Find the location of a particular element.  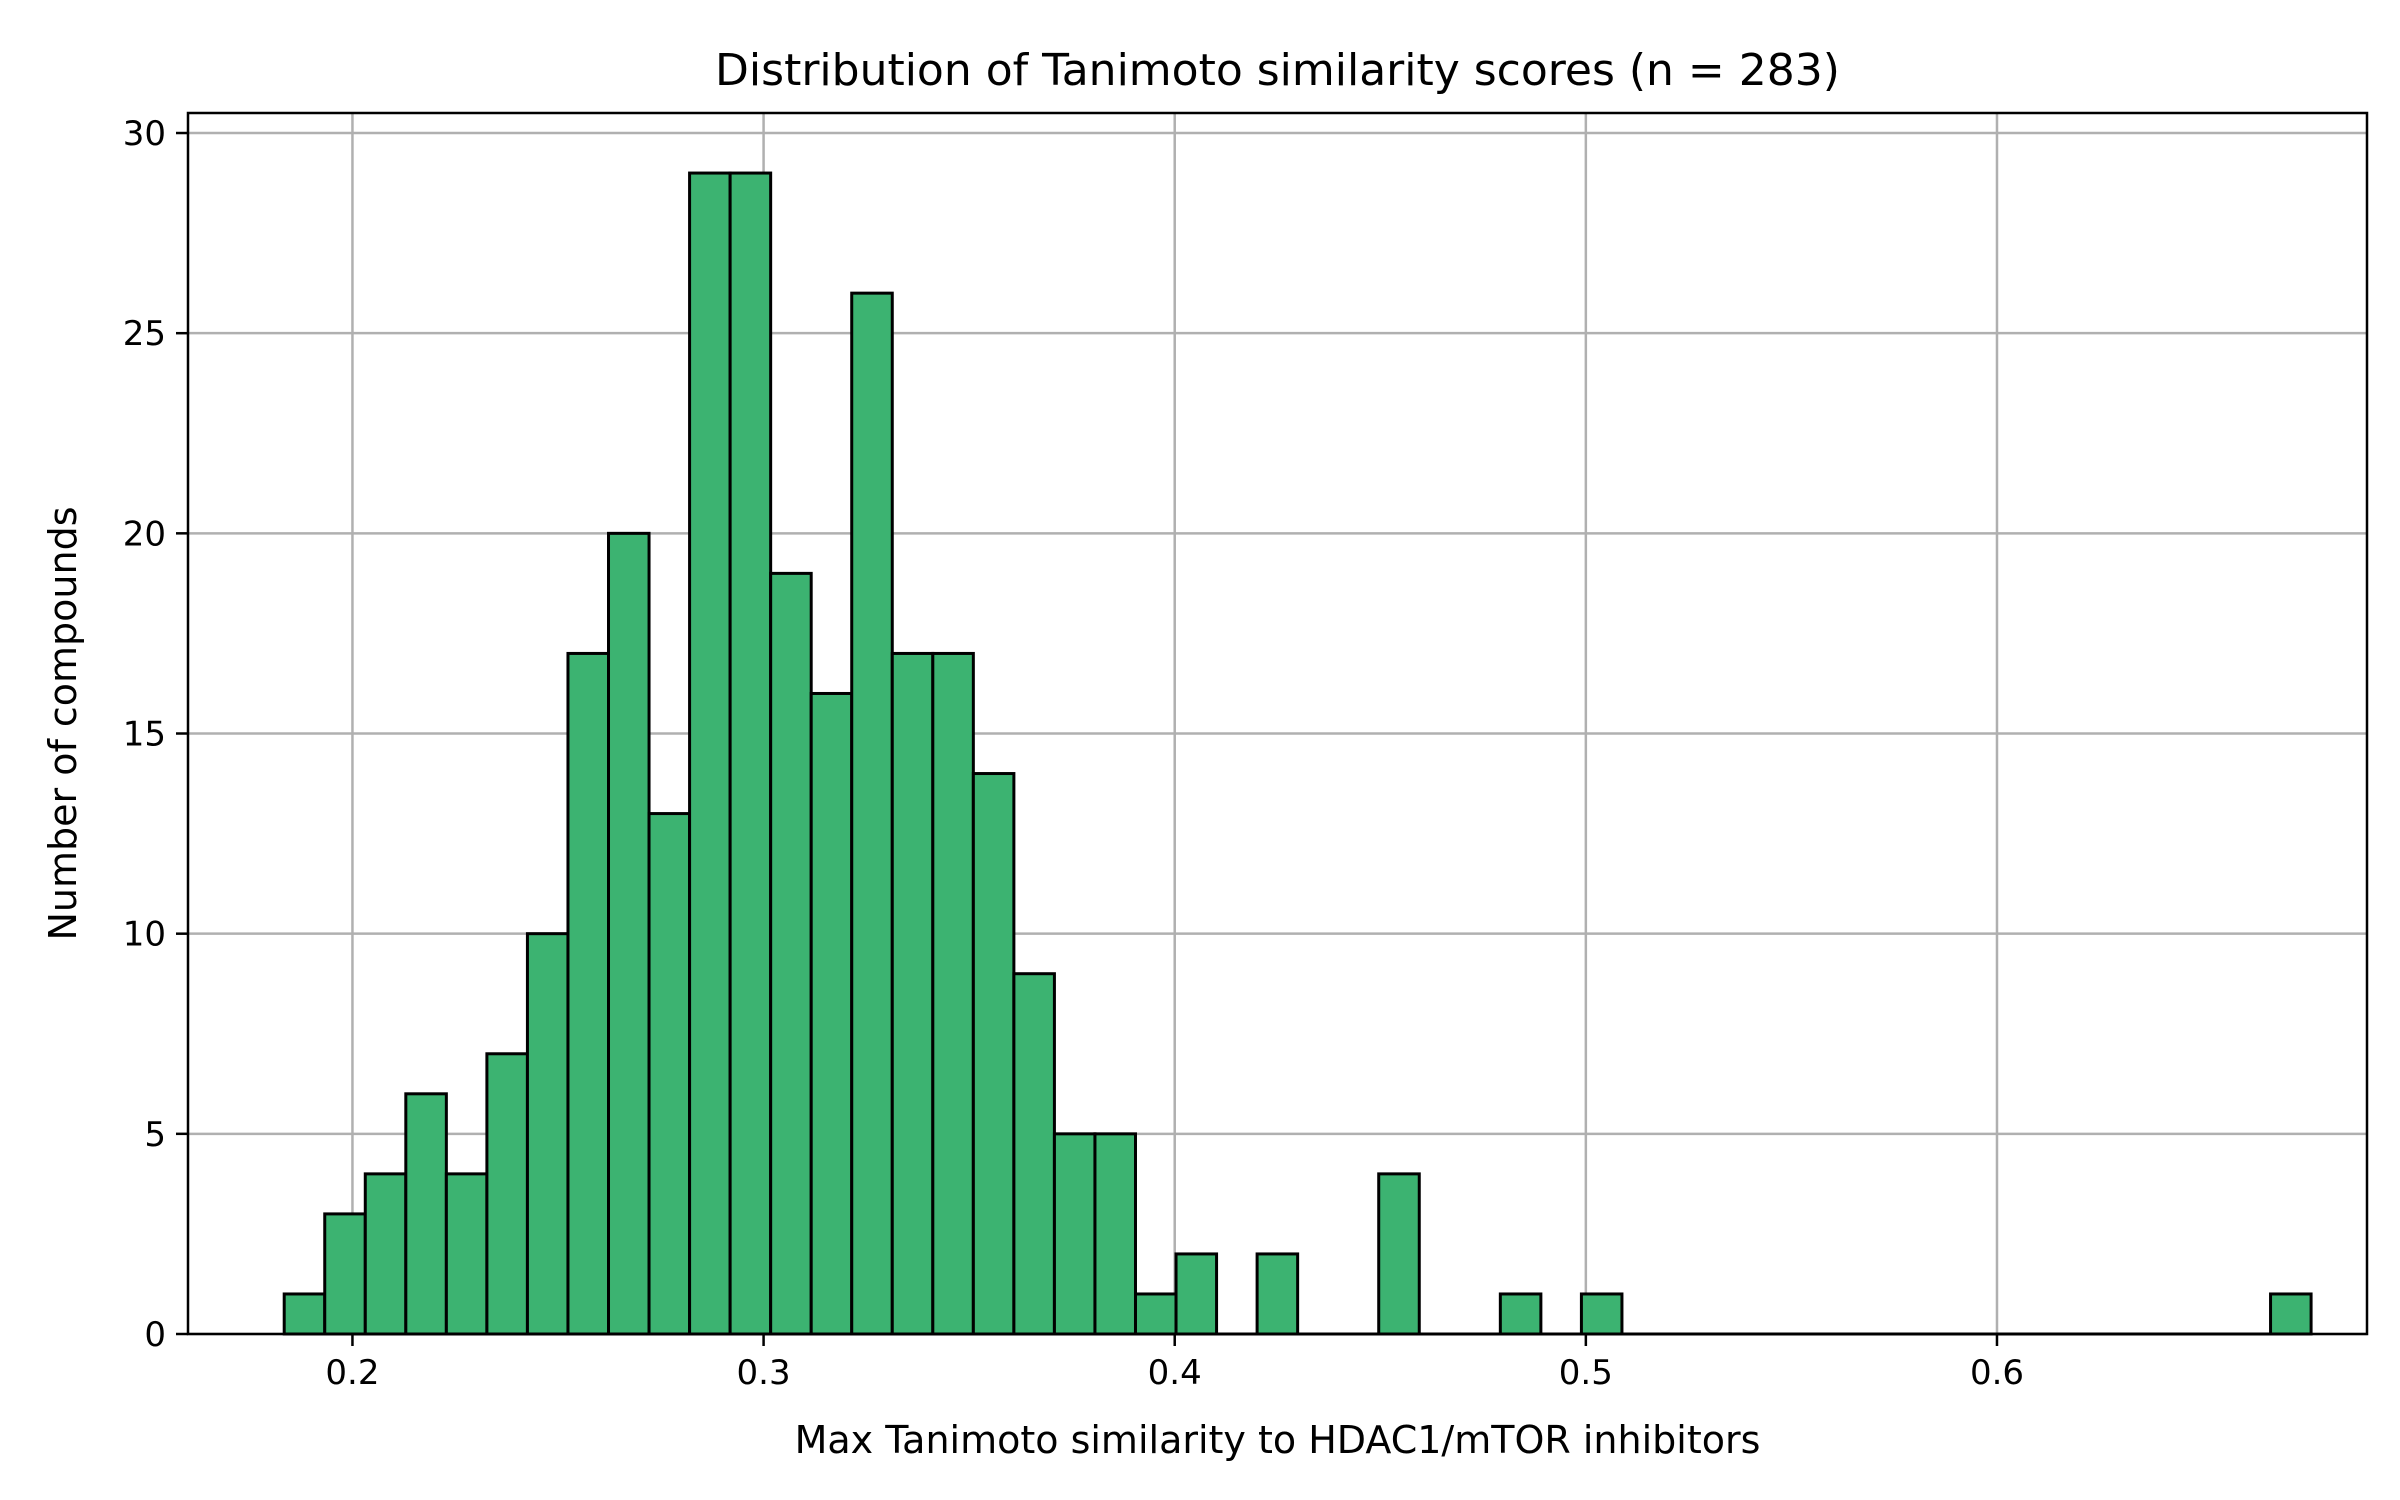

x-tick-label: 0.3 is located at coordinates (764, 1373).